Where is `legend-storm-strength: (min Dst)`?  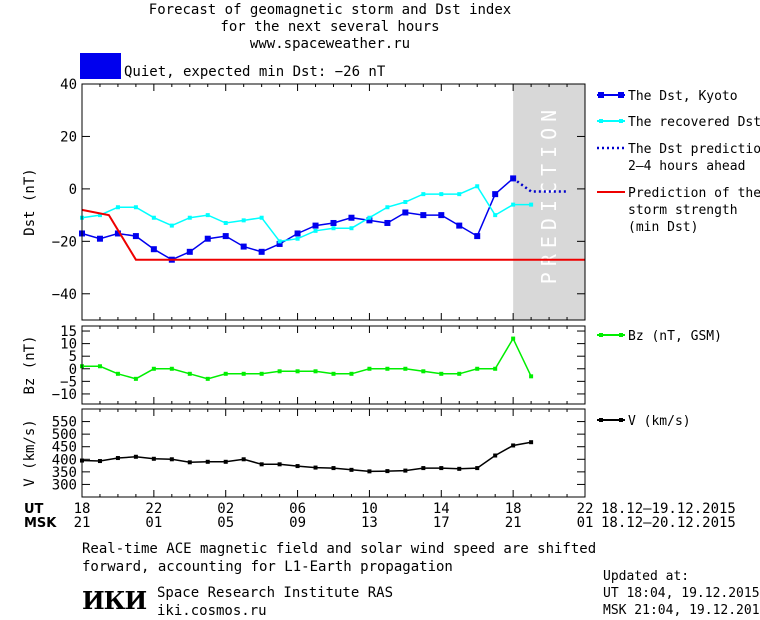
legend-storm-strength: (min Dst) is located at coordinates (663, 227).